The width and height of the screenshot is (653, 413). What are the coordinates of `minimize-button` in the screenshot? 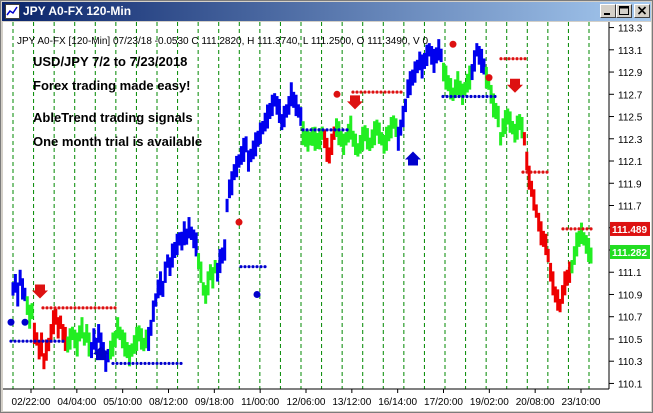 It's located at (608, 11).